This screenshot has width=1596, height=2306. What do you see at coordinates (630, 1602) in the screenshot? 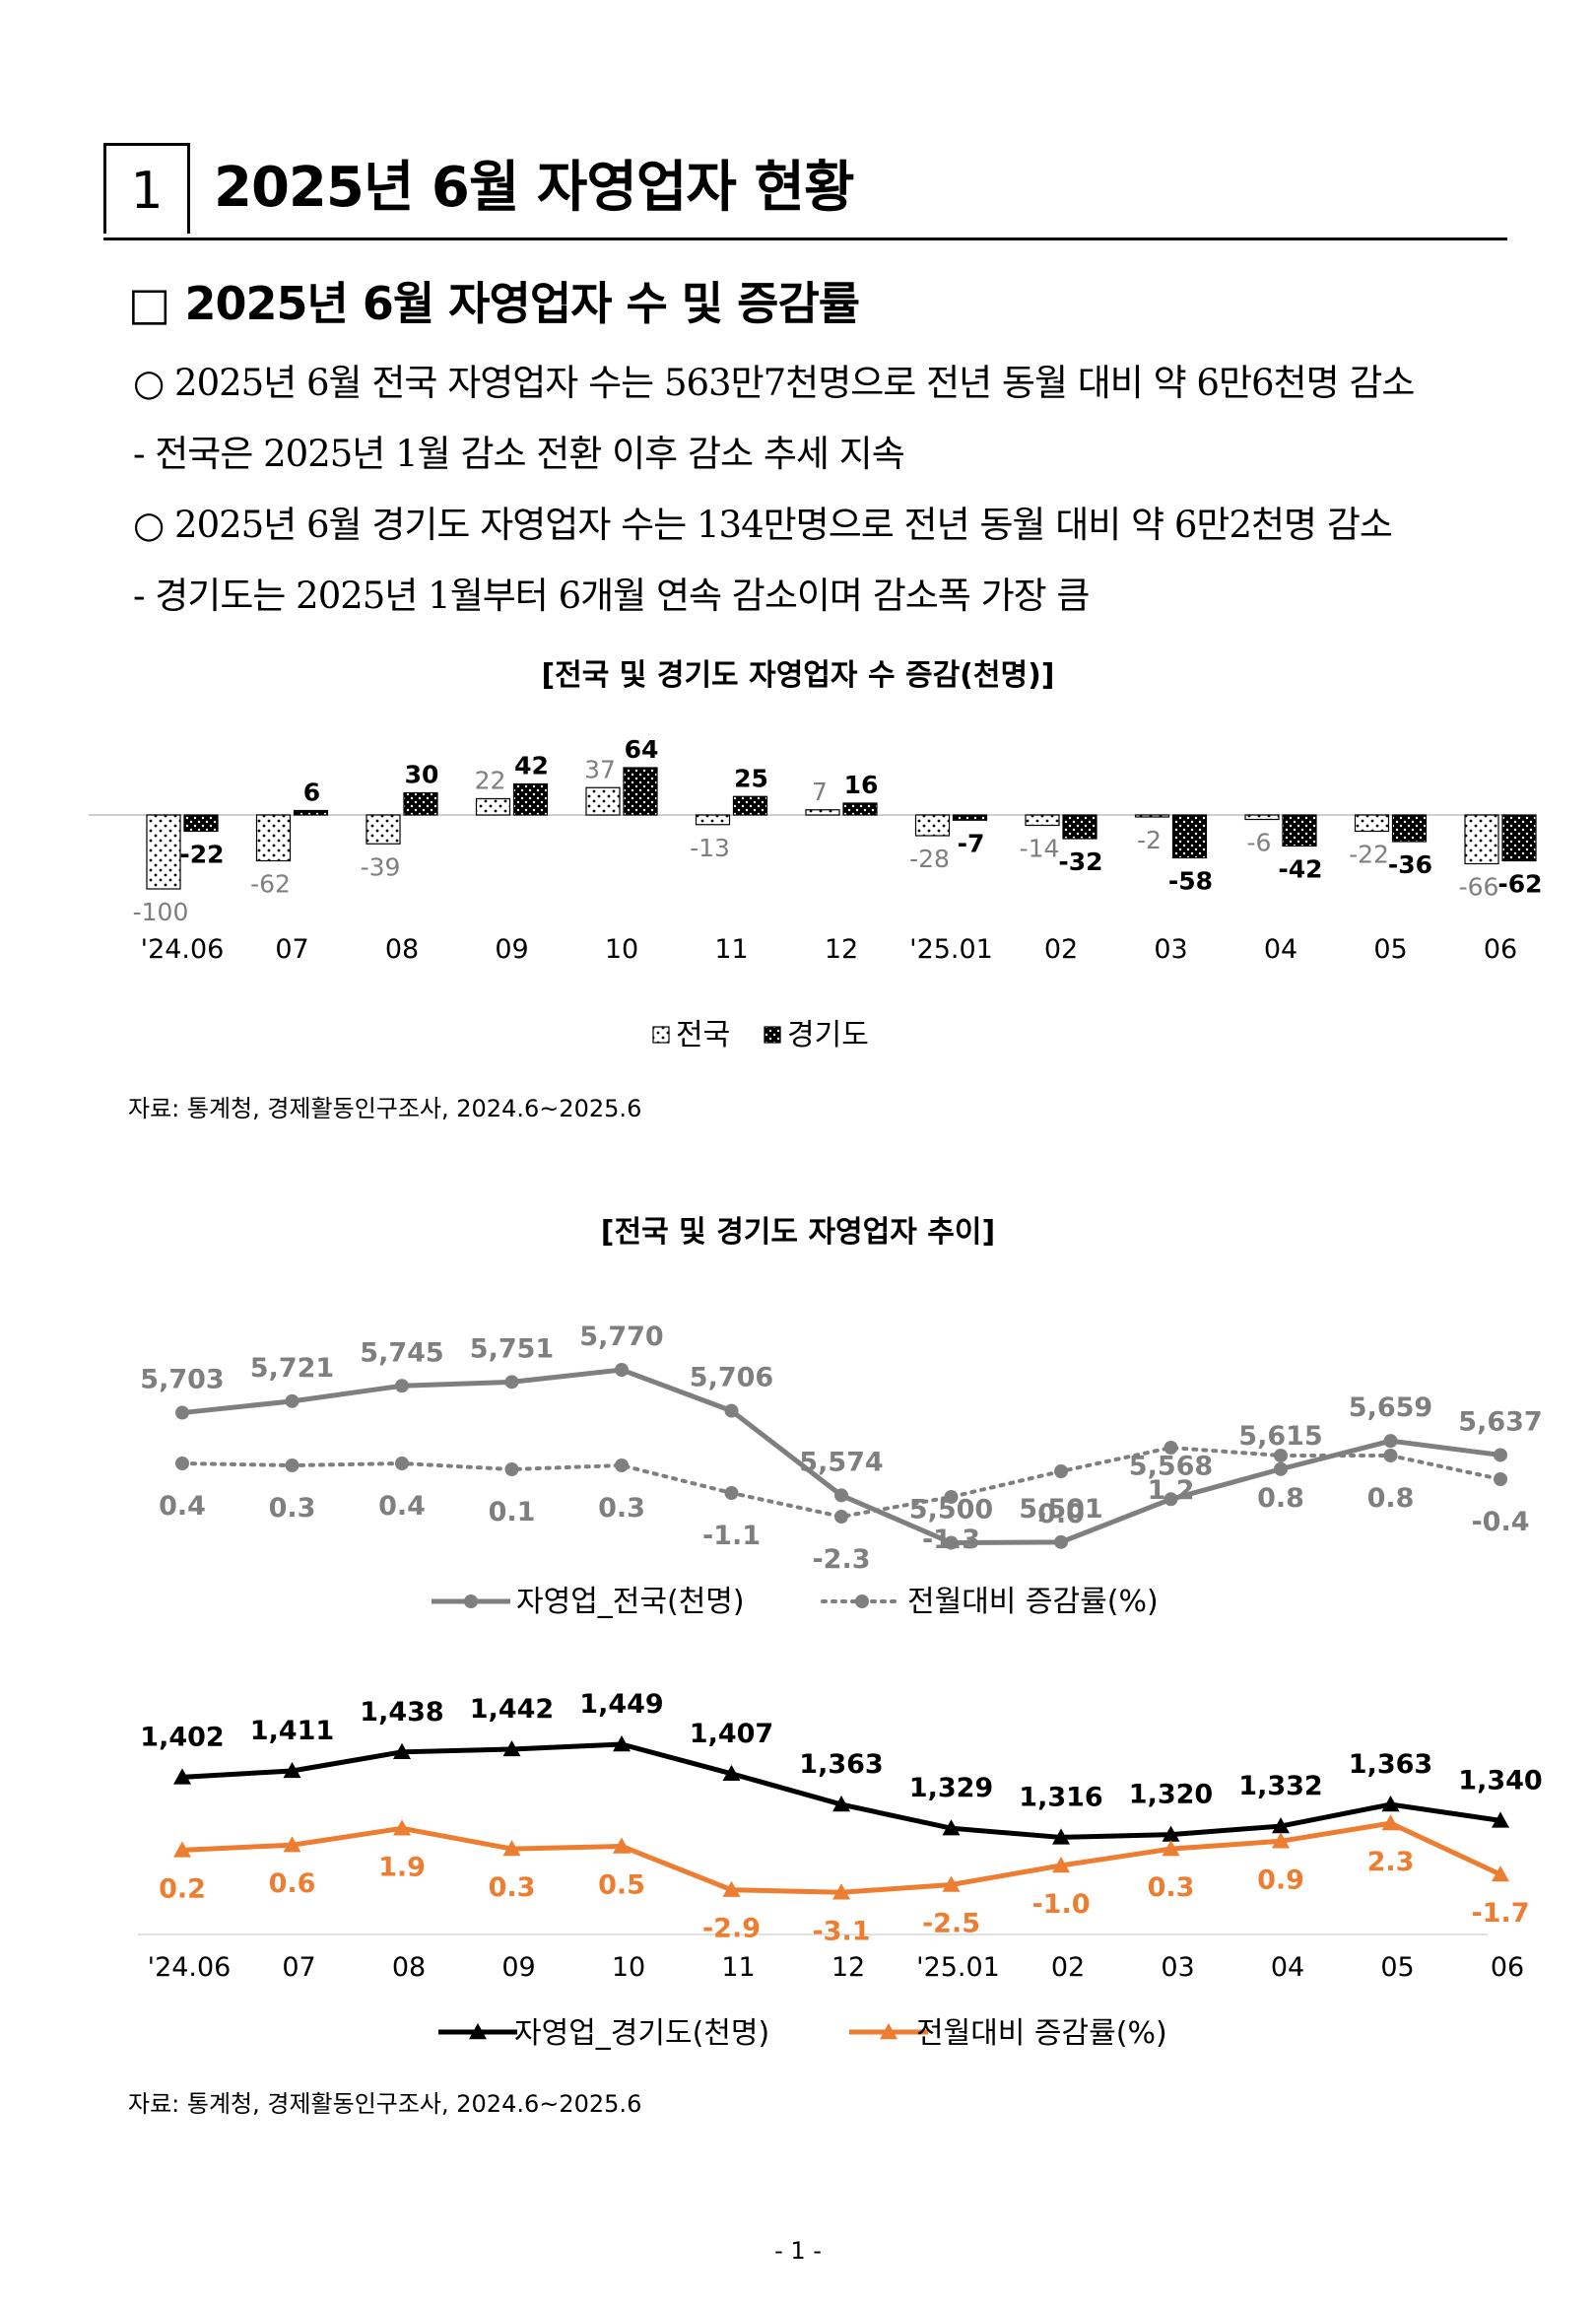
I see `legend-label-national: 자영업_전국(천명)` at bounding box center [630, 1602].